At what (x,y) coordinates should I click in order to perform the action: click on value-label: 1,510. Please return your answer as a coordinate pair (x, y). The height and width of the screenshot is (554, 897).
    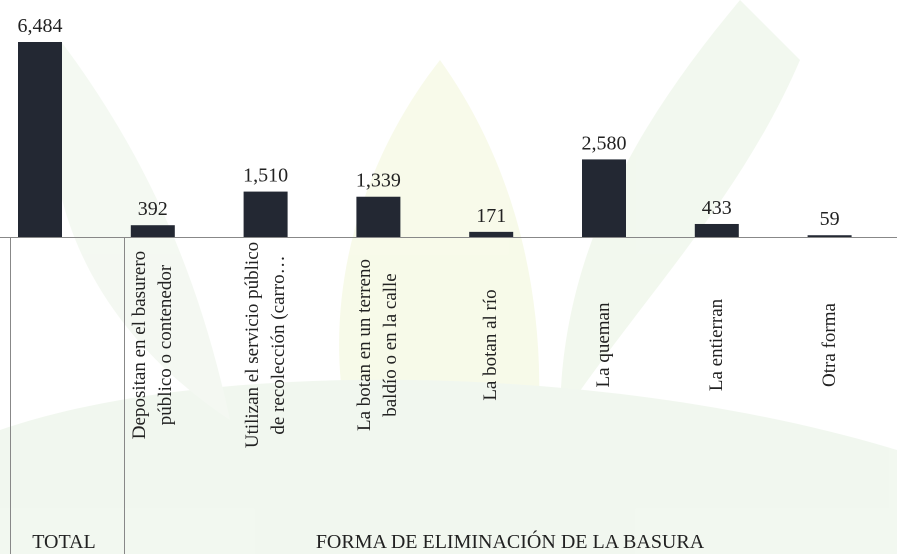
    Looking at the image, I should click on (265, 176).